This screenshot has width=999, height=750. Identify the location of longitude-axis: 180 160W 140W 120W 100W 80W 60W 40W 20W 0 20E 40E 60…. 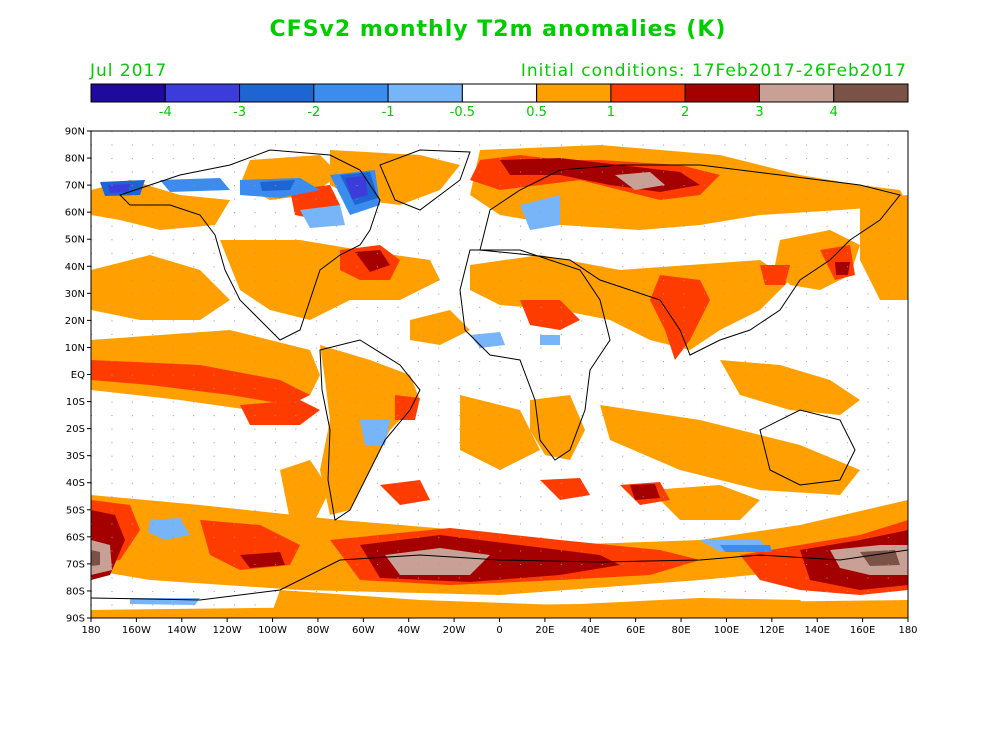
(499, 627).